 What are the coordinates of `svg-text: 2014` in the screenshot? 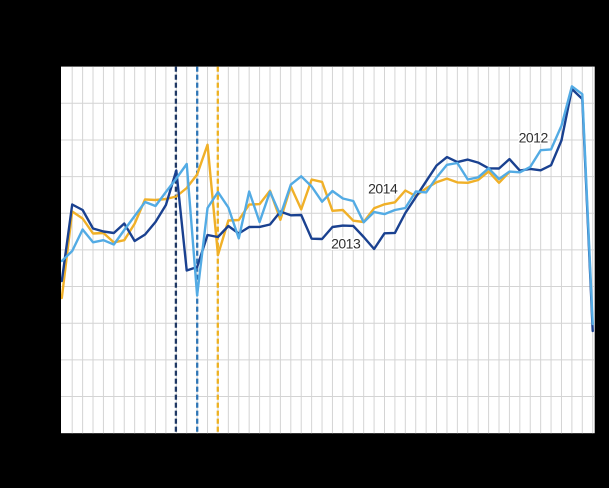 It's located at (383, 189).